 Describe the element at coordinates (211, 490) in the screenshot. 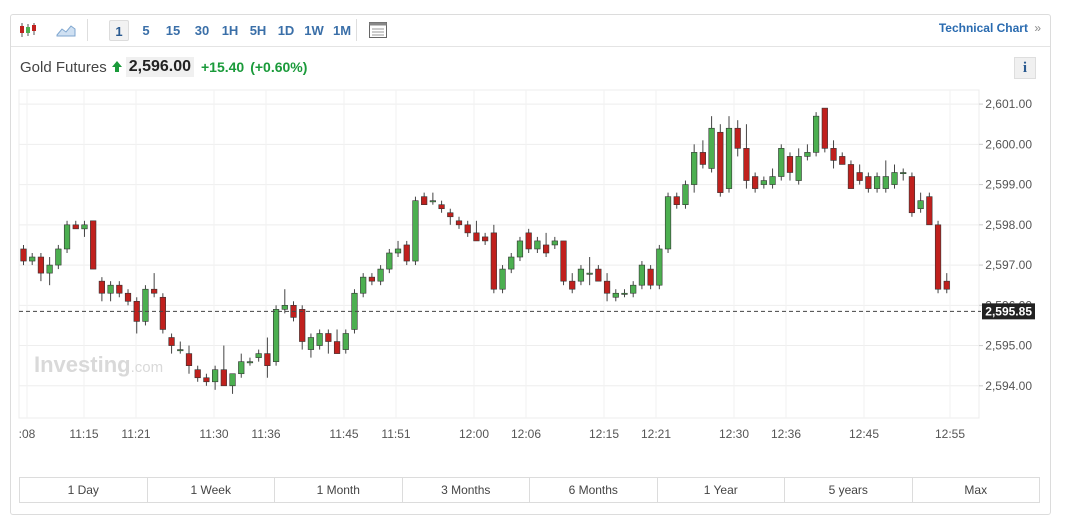

I see `range-tab-1-week: 1 Week` at that location.